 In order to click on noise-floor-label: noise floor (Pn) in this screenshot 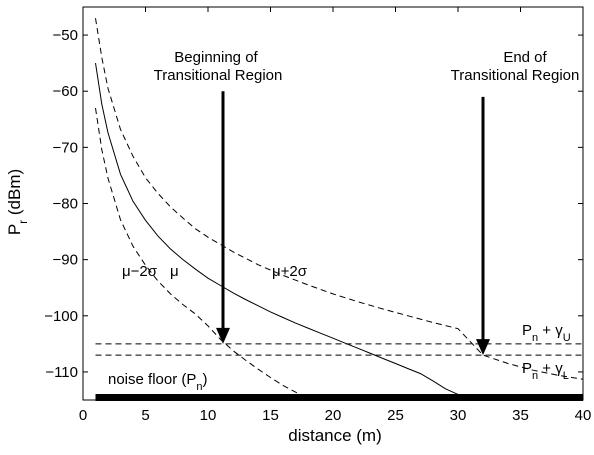, I will do `click(158, 382)`.